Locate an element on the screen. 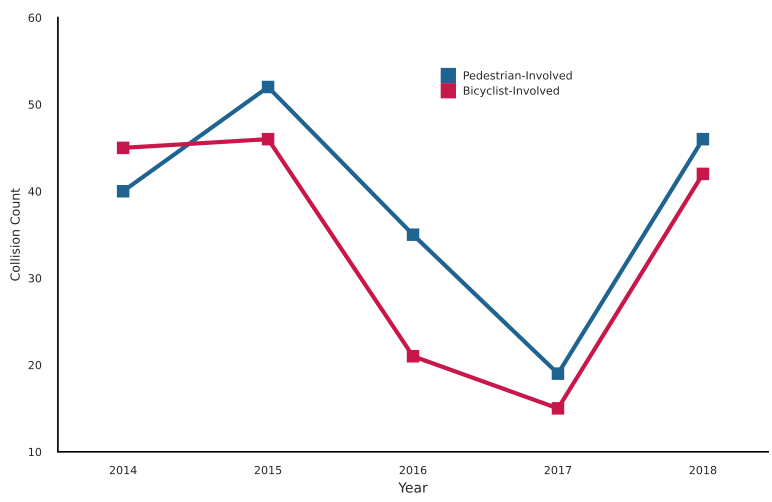  y-axis-title: Collision Count is located at coordinates (15, 234).